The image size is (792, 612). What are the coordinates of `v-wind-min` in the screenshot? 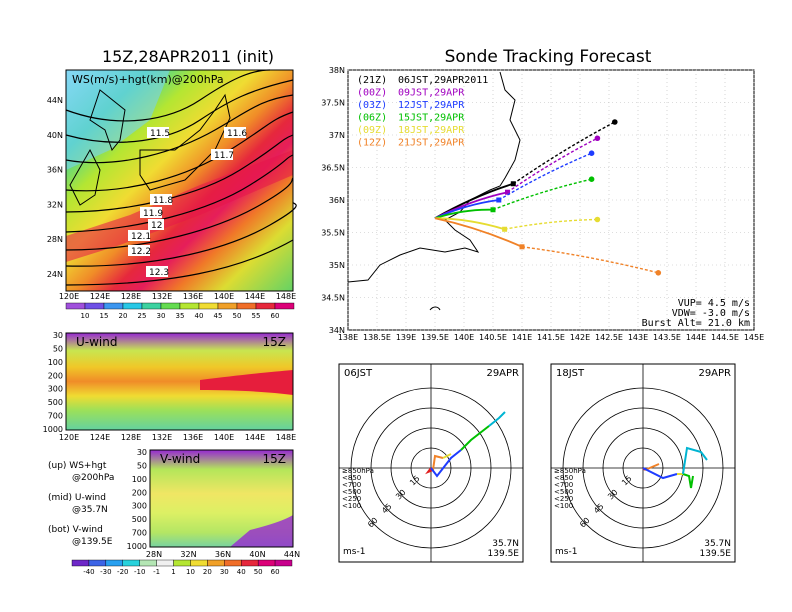 It's located at (261, 531).